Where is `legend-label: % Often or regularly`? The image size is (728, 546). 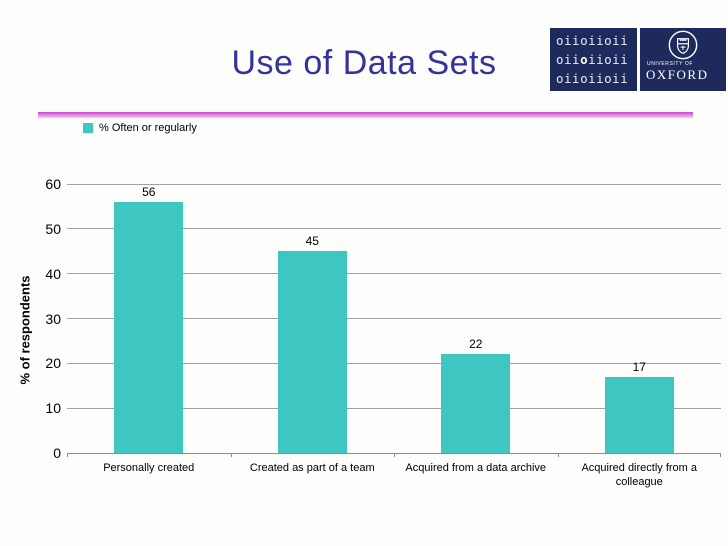
legend-label: % Often or regularly is located at coordinates (148, 128).